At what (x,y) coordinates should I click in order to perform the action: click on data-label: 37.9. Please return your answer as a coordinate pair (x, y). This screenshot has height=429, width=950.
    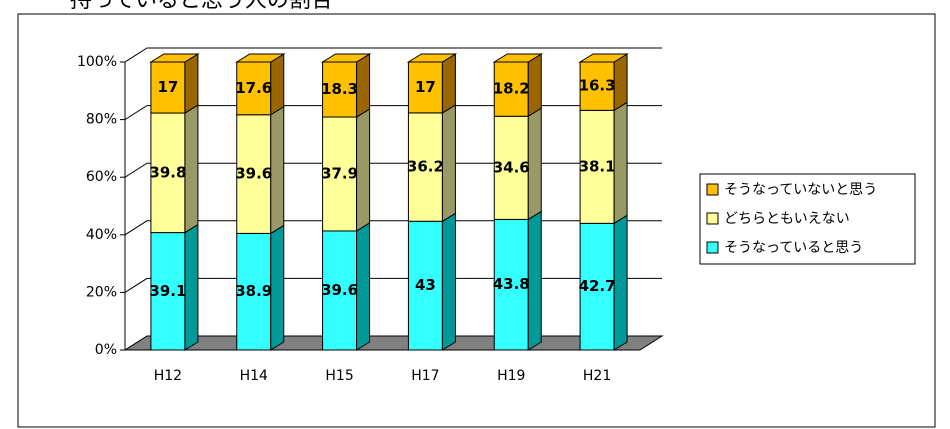
    Looking at the image, I should click on (339, 173).